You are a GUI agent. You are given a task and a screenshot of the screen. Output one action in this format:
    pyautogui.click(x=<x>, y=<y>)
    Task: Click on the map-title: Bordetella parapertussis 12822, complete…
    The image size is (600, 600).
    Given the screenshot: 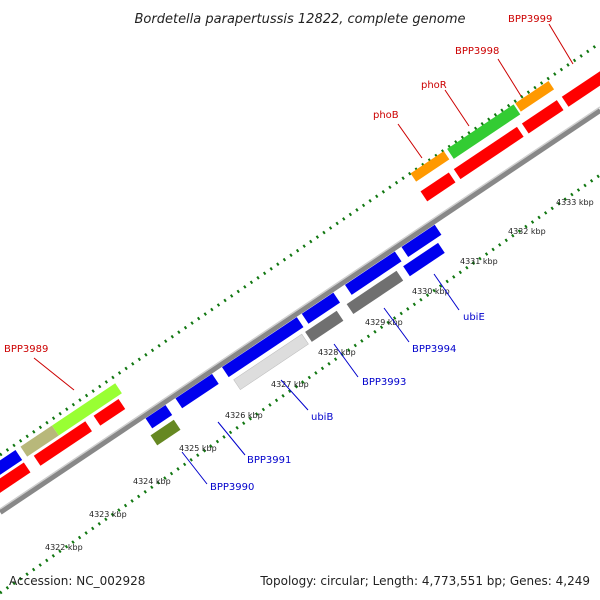 What is the action you would take?
    pyautogui.click(x=300, y=19)
    